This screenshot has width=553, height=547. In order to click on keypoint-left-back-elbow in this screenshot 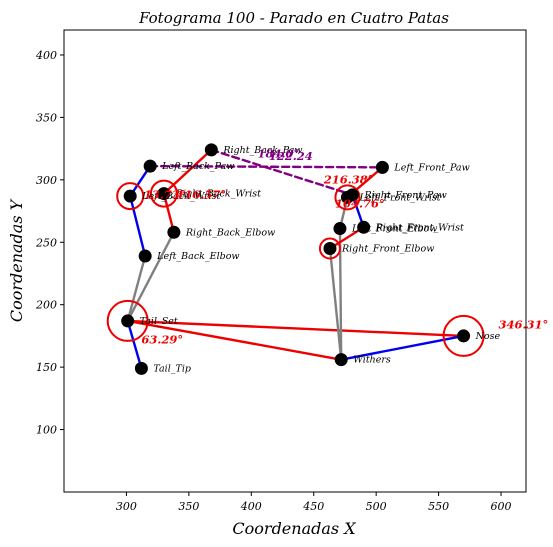, I will do `click(145, 256)`.